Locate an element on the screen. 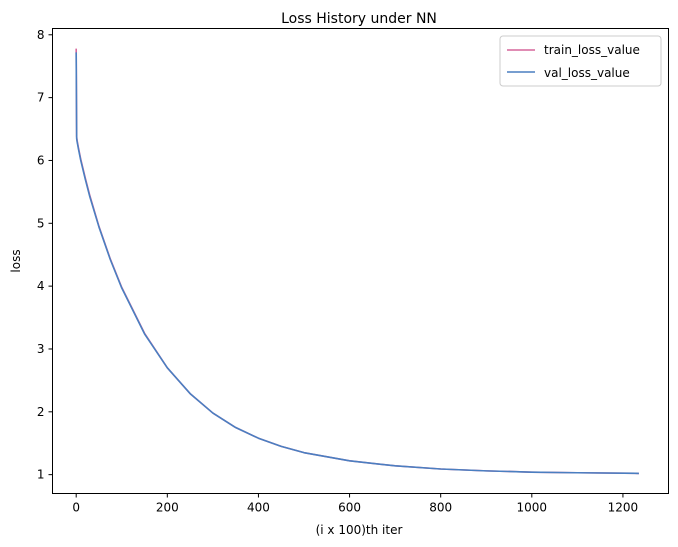 The image size is (678, 547). legend: train_loss_value val_loss_value is located at coordinates (580, 61).